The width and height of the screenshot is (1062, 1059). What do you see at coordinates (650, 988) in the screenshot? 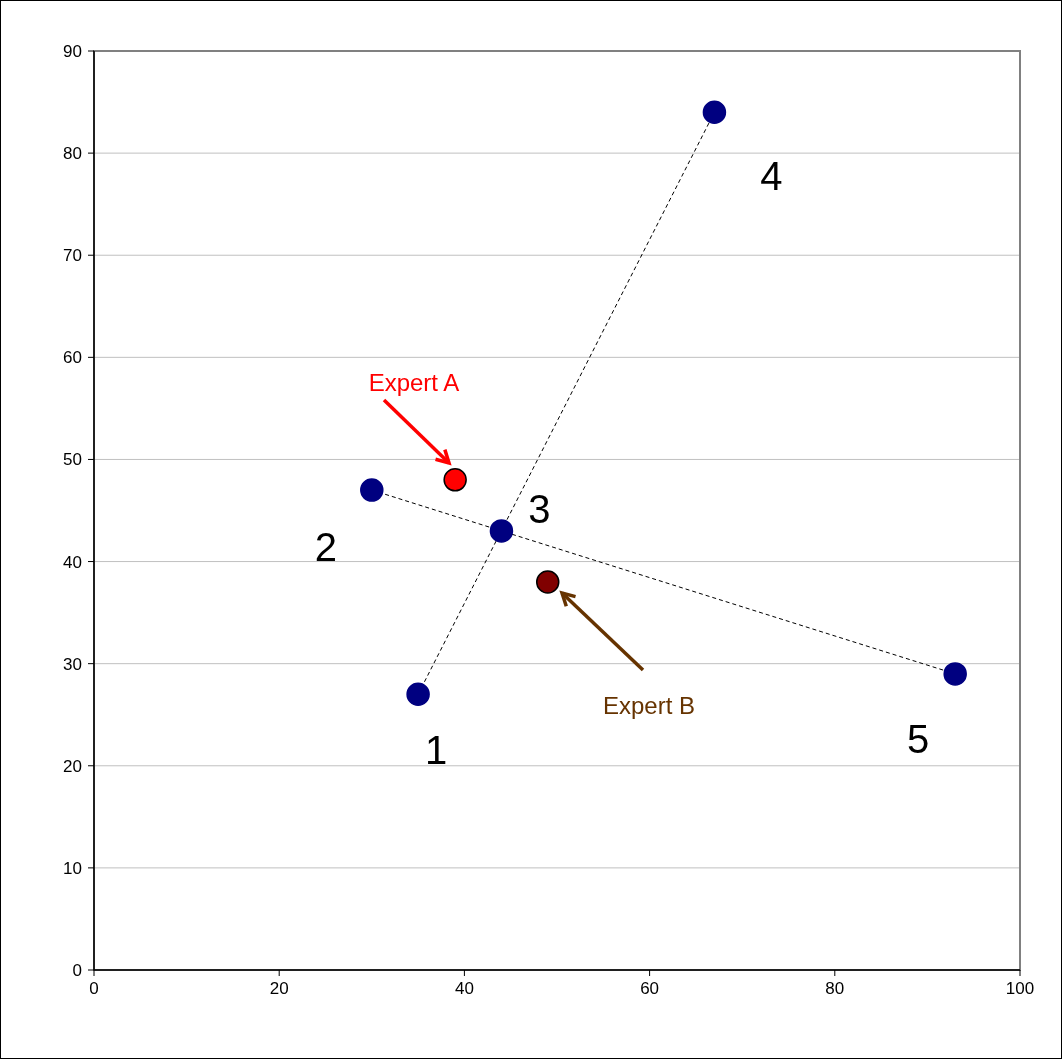
I see `x-tick-label: 60` at bounding box center [650, 988].